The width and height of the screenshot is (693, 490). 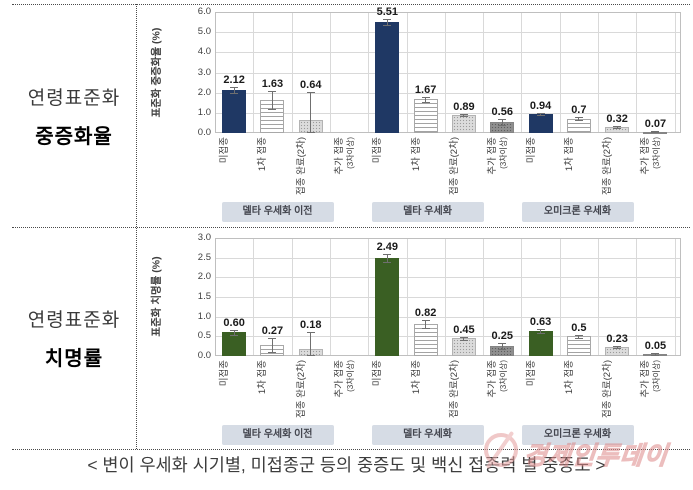 I want to click on value-label: 0.32, so click(x=617, y=118).